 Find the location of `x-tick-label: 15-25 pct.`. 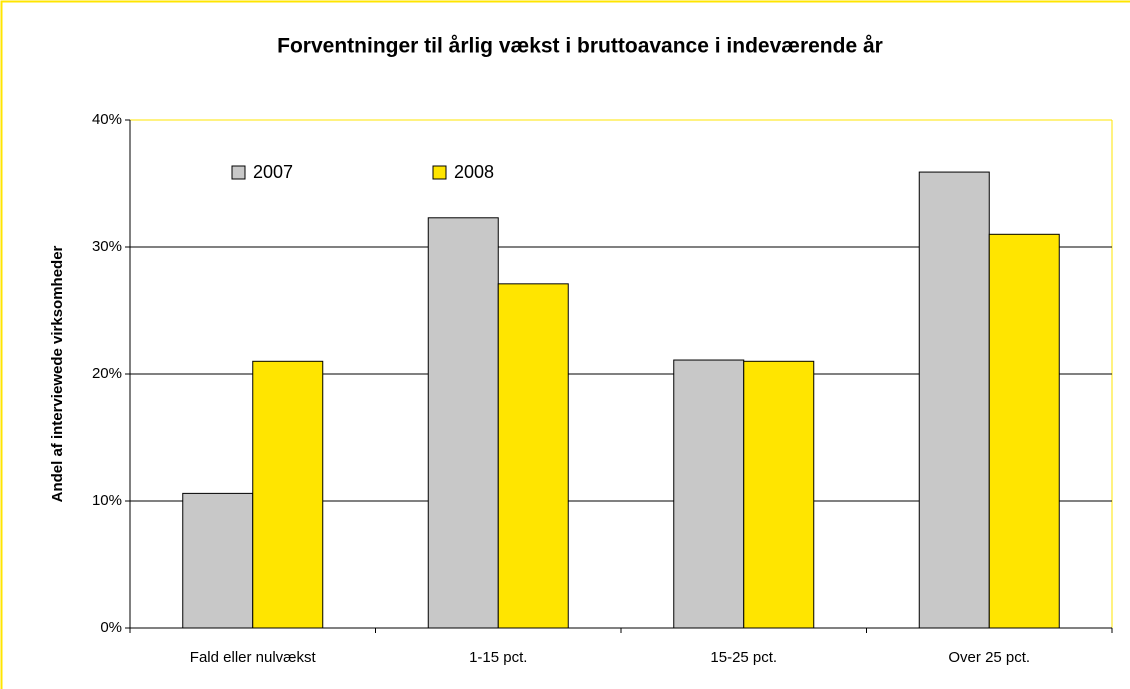

x-tick-label: 15-25 pct. is located at coordinates (743, 657).